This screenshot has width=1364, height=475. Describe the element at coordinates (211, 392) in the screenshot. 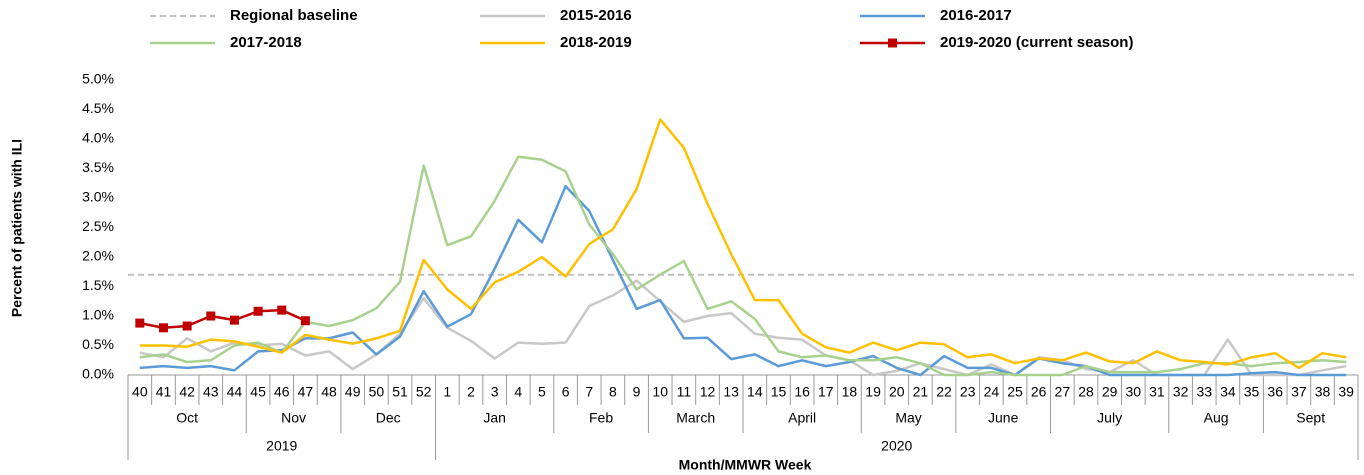

I see `x-tick-label: 43` at that location.